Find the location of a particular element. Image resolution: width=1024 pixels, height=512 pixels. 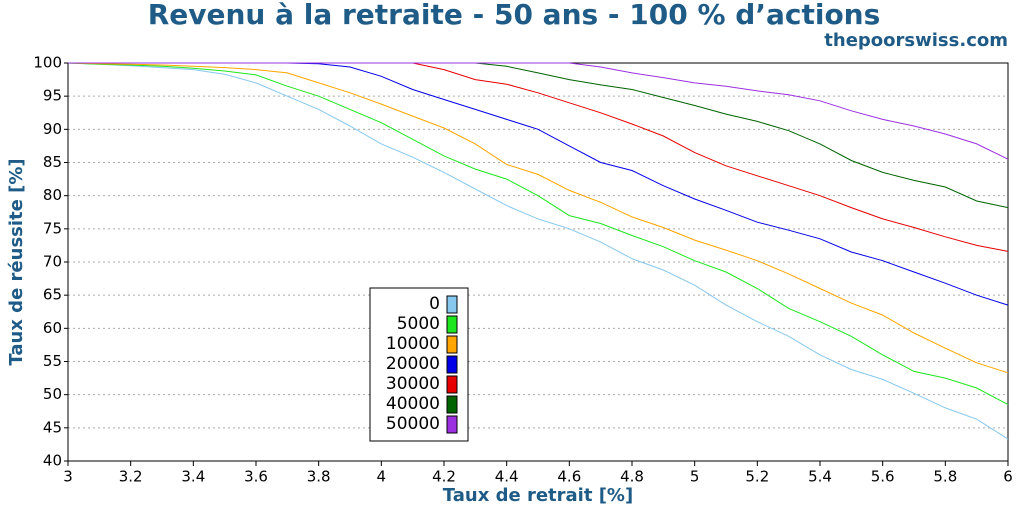

x-tick-label: 6 is located at coordinates (1008, 477).